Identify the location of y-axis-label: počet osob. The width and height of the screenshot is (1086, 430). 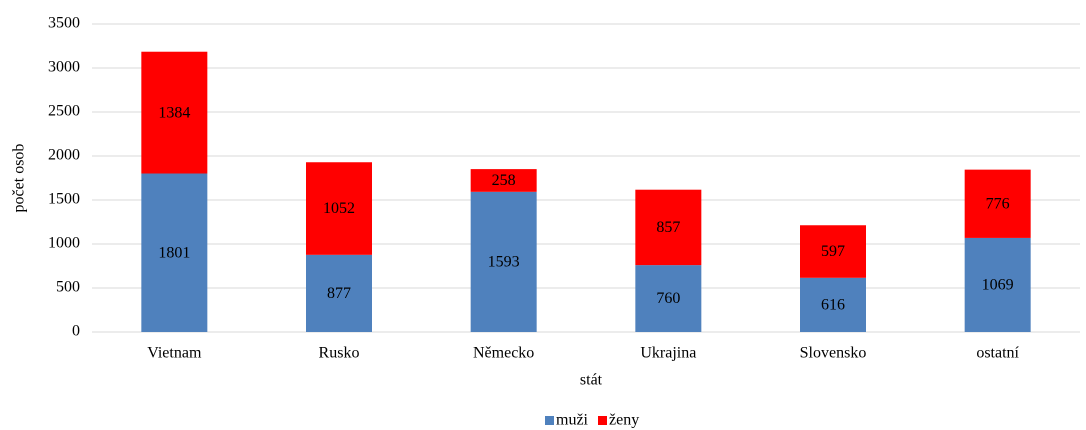
(19, 178).